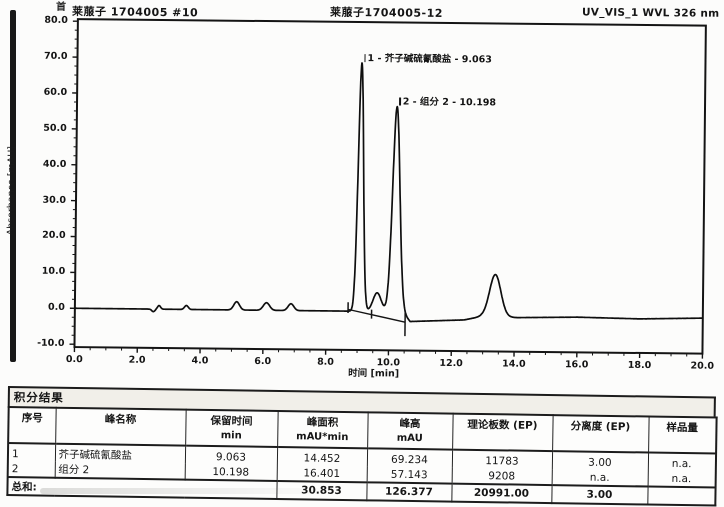 This screenshot has height=507, width=724. What do you see at coordinates (409, 457) in the screenshot?
I see `table-cell: 69.234` at bounding box center [409, 457].